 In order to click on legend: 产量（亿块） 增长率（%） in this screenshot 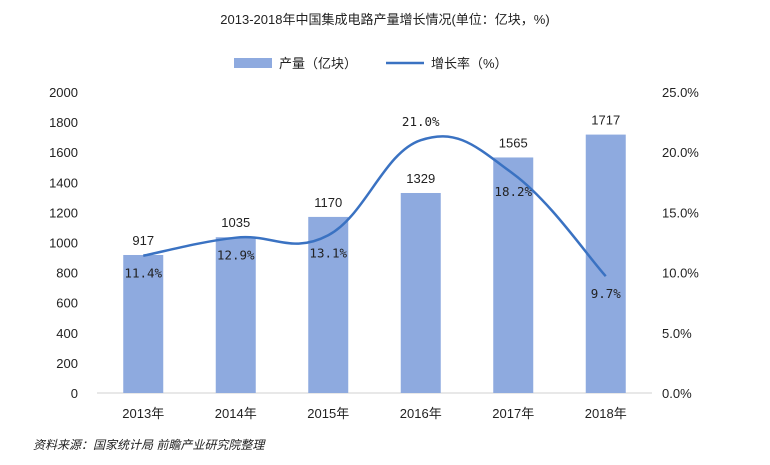, I will do `click(371, 63)`.